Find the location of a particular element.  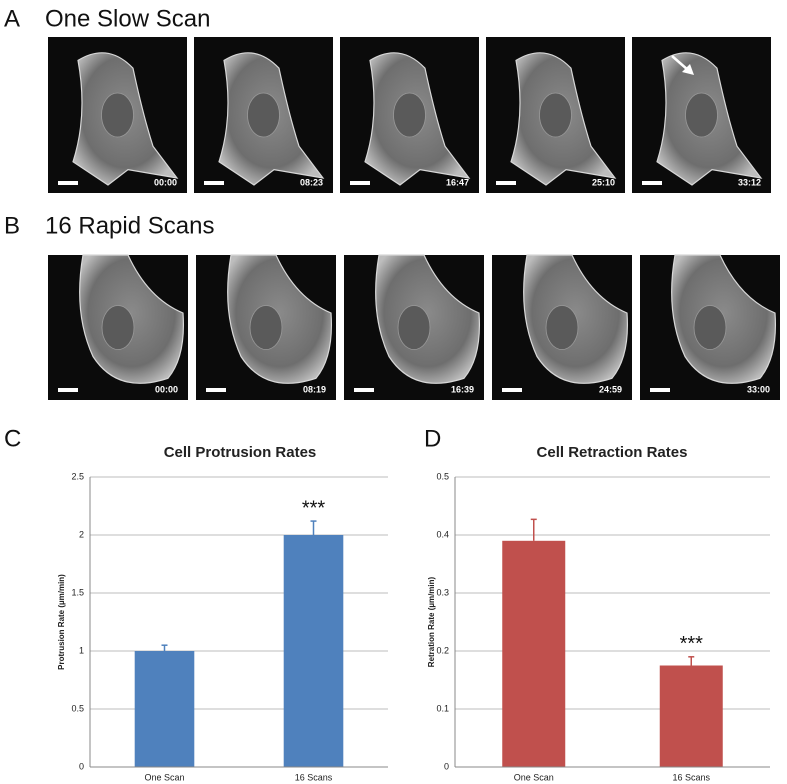

timestamp: 08:19 is located at coordinates (314, 389).